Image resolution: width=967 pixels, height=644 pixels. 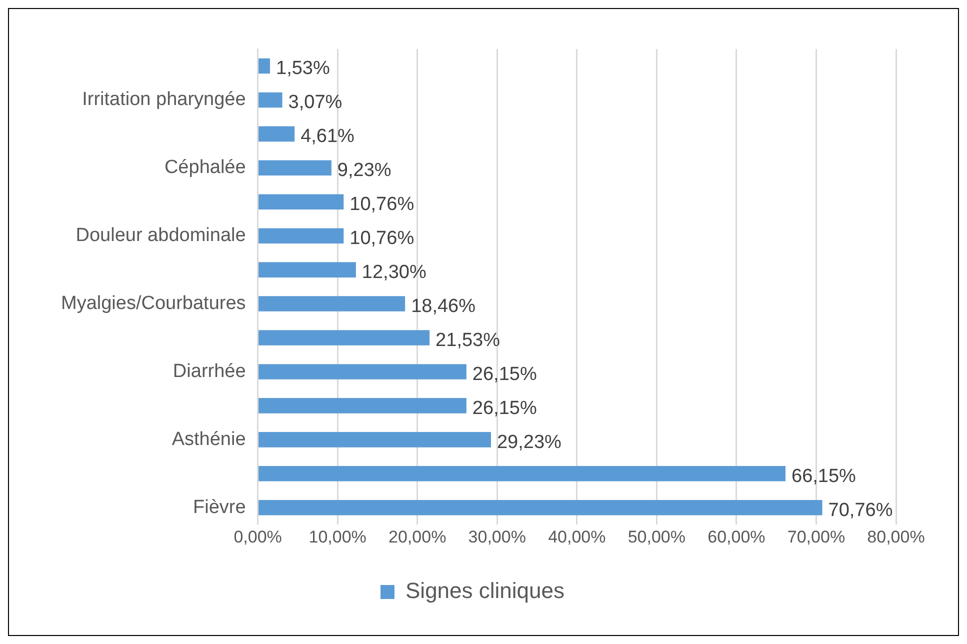 I want to click on y-tick-label: Fièvre, so click(x=219, y=507).